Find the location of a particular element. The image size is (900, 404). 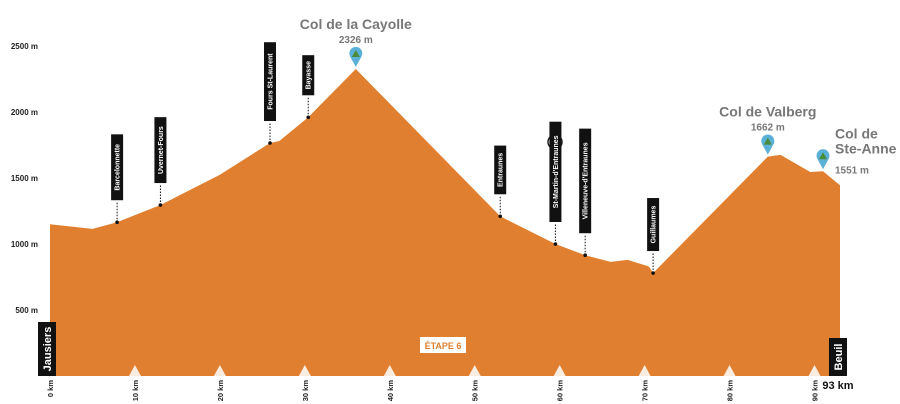

summit-elevation: 2326 m is located at coordinates (356, 40).